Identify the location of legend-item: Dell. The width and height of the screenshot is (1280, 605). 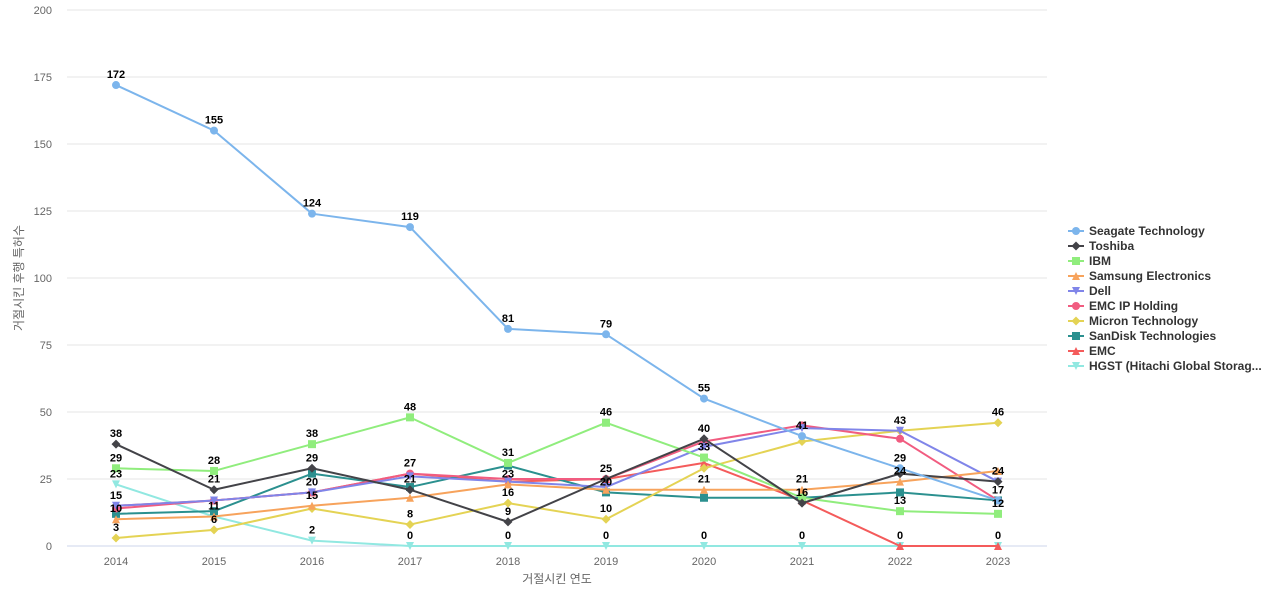
(1089, 291).